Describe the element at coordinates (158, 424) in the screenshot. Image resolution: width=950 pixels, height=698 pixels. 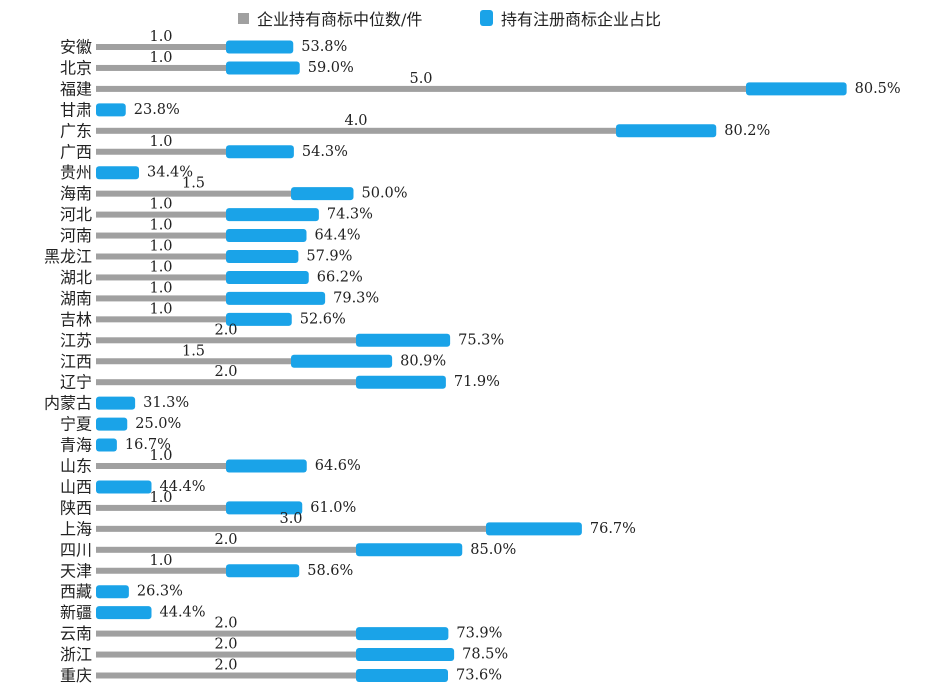
I see `share-label: 25.0%` at that location.